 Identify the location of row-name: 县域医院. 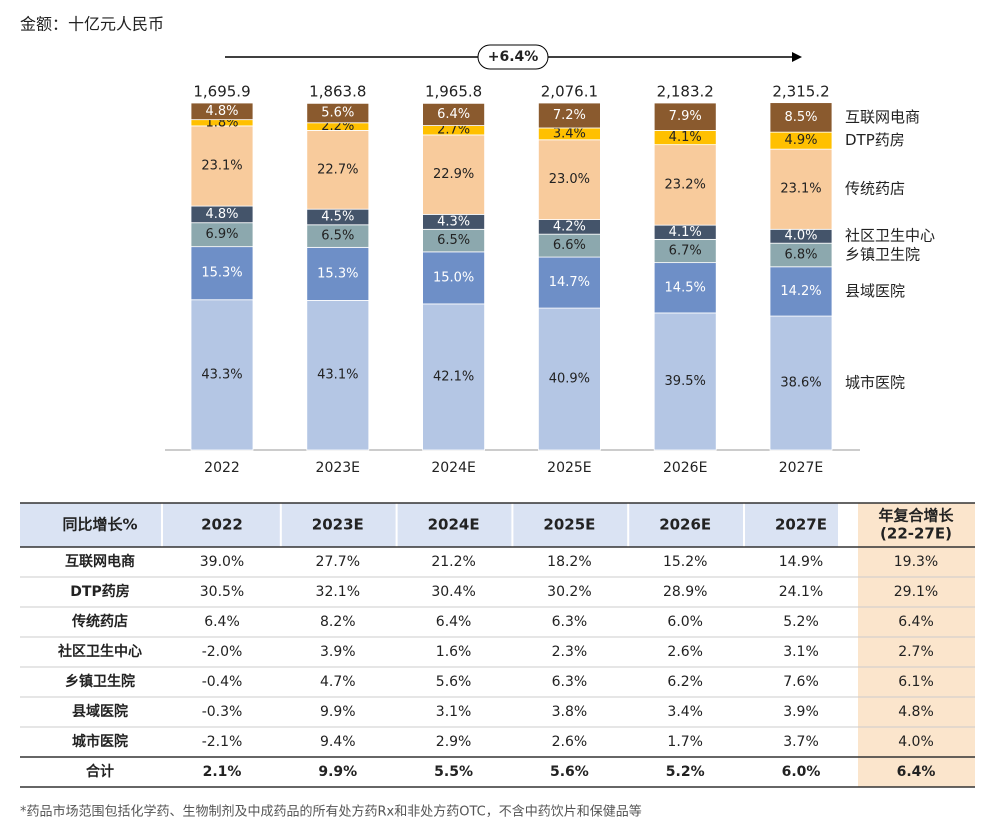
(100, 711).